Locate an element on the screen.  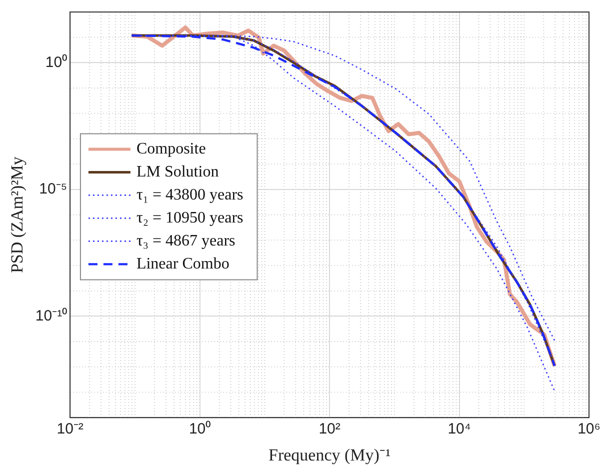
x-tick-label: 10² is located at coordinates (329, 429).